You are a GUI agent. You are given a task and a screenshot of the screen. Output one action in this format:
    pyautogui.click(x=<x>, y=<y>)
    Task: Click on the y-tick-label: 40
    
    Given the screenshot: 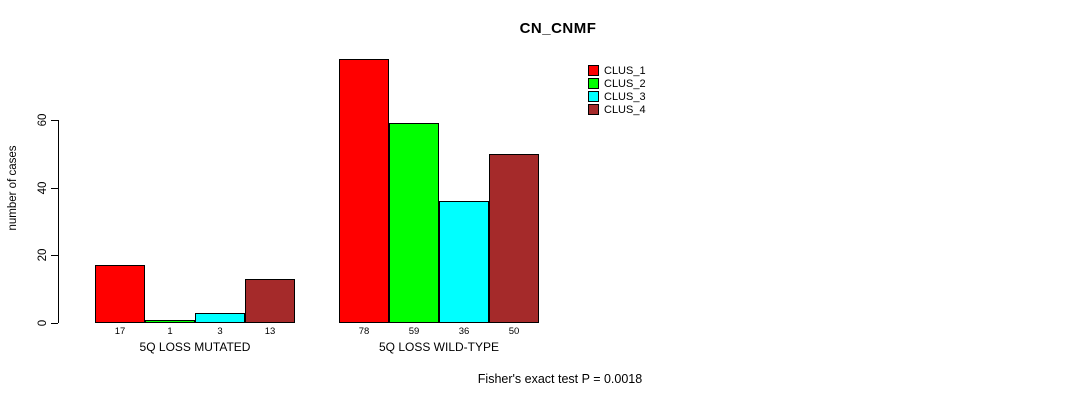 What is the action you would take?
    pyautogui.click(x=43, y=188)
    